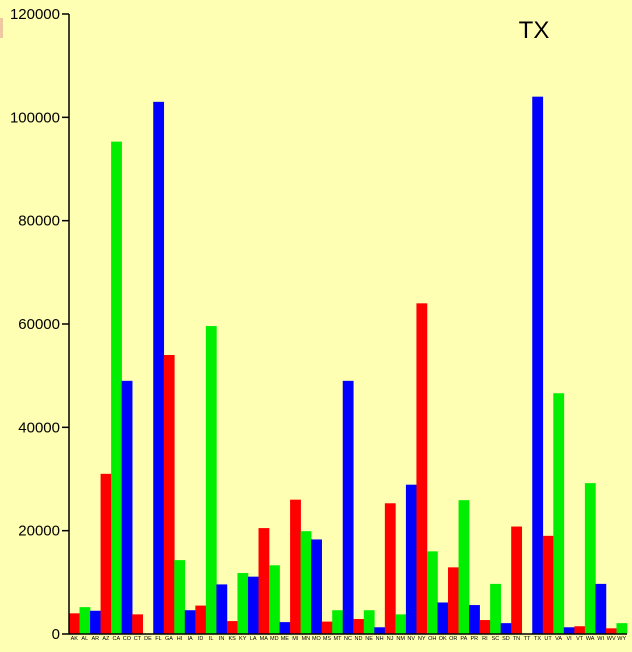 This screenshot has height=652, width=632. Describe the element at coordinates (464, 567) in the screenshot. I see `bar-pa` at that location.